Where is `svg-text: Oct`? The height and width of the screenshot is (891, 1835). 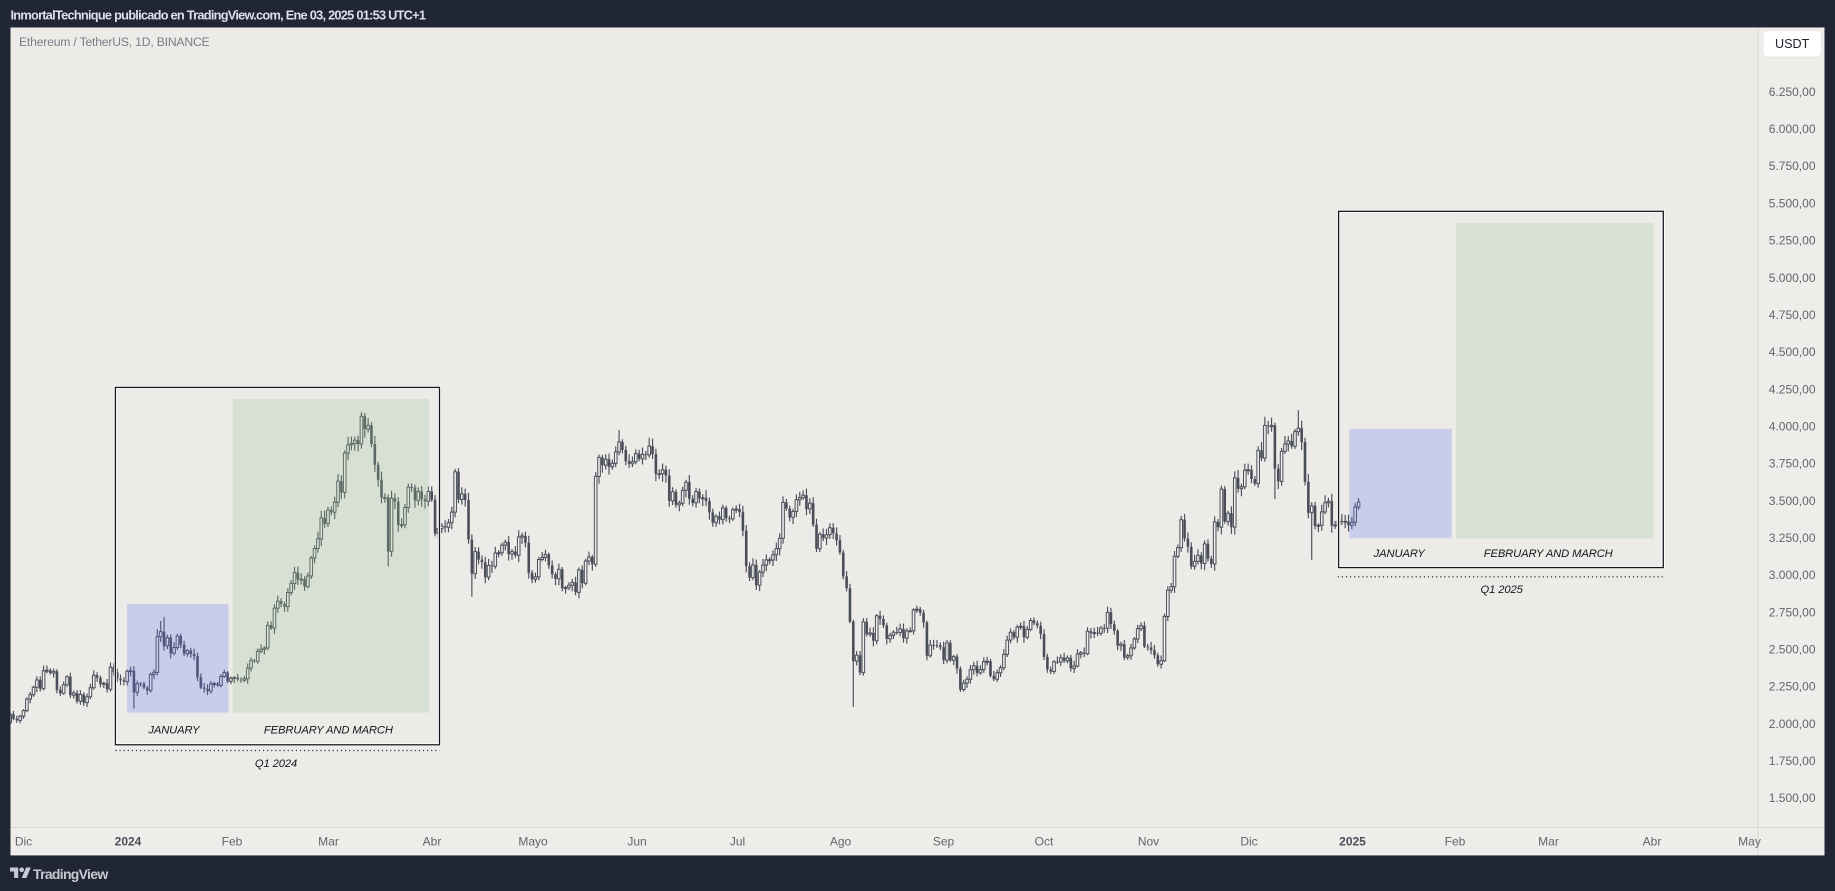
svg-text: Oct is located at coordinates (1044, 842).